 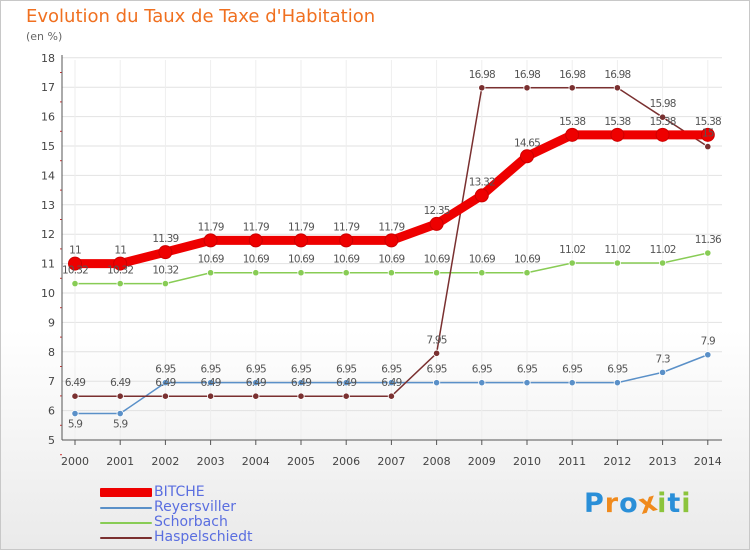 What do you see at coordinates (120, 425) in the screenshot?
I see `data-label: 5.9` at bounding box center [120, 425].